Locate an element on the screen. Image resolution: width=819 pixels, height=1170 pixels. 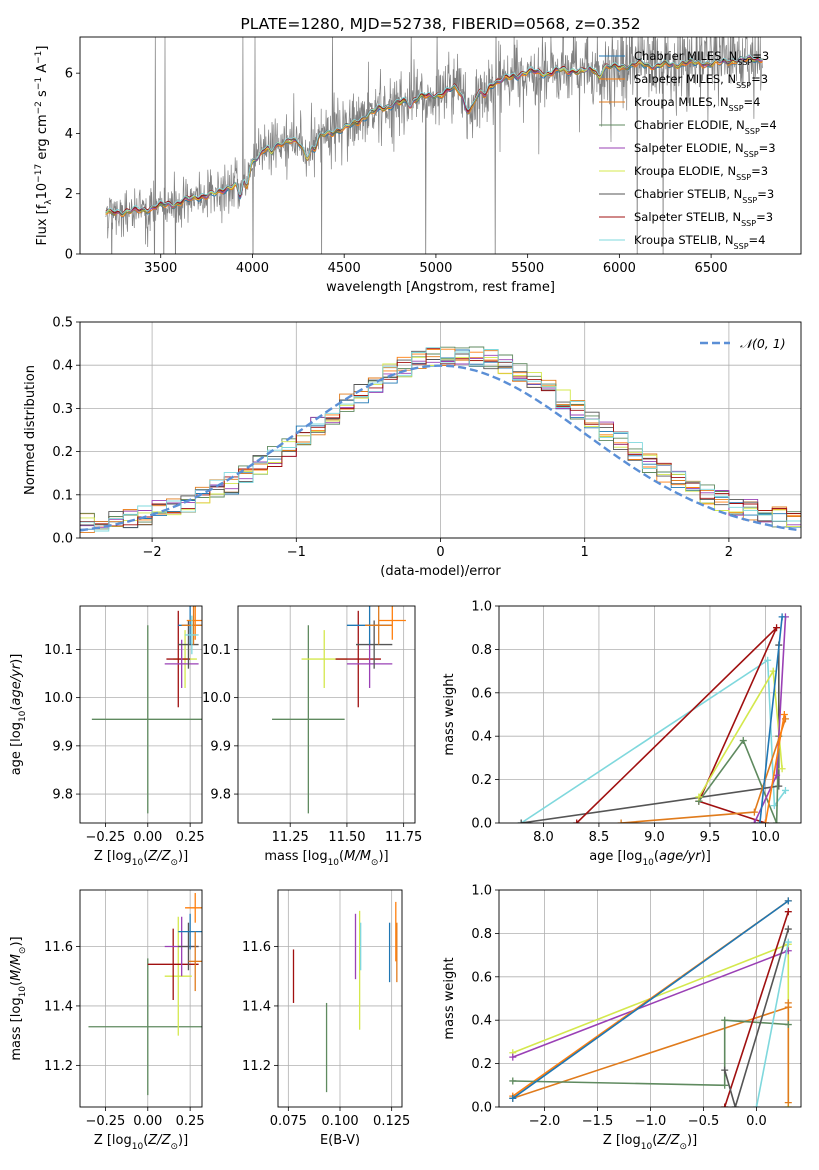
y-tick-label: 10.1 is located at coordinates (216, 650).